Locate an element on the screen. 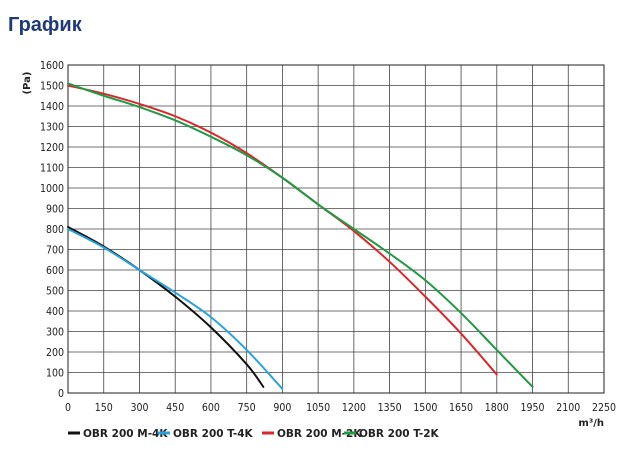  legend-label: OBR 200 T-4K is located at coordinates (213, 434).